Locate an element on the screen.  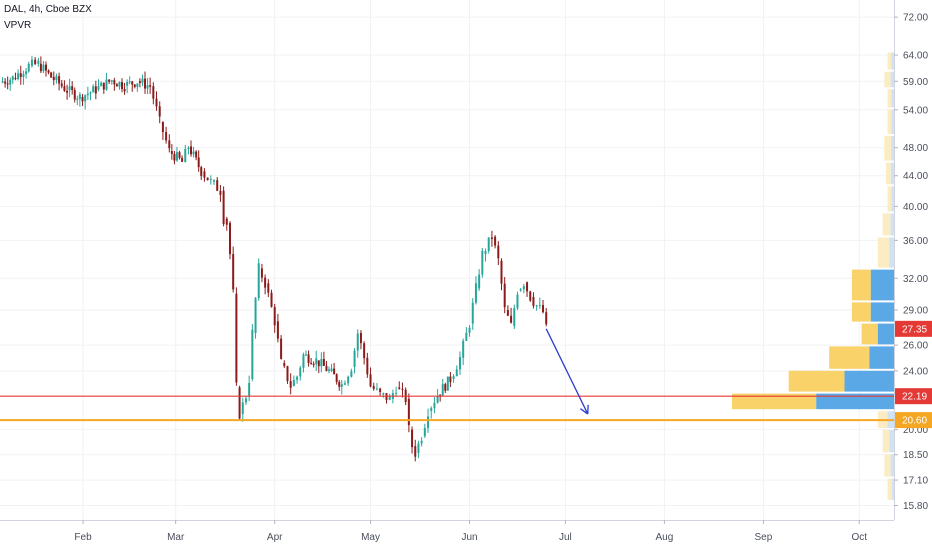
arrow-head is located at coordinates (584, 411).